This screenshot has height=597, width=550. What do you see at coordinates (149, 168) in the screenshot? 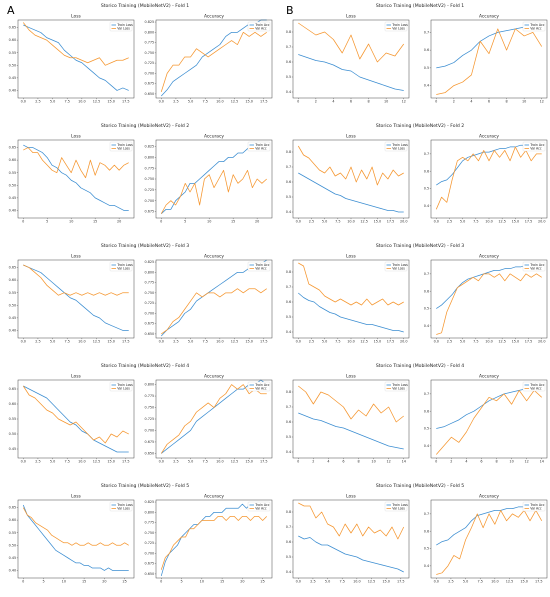
I see `y-tick-label: 0.775` at bounding box center [149, 168].